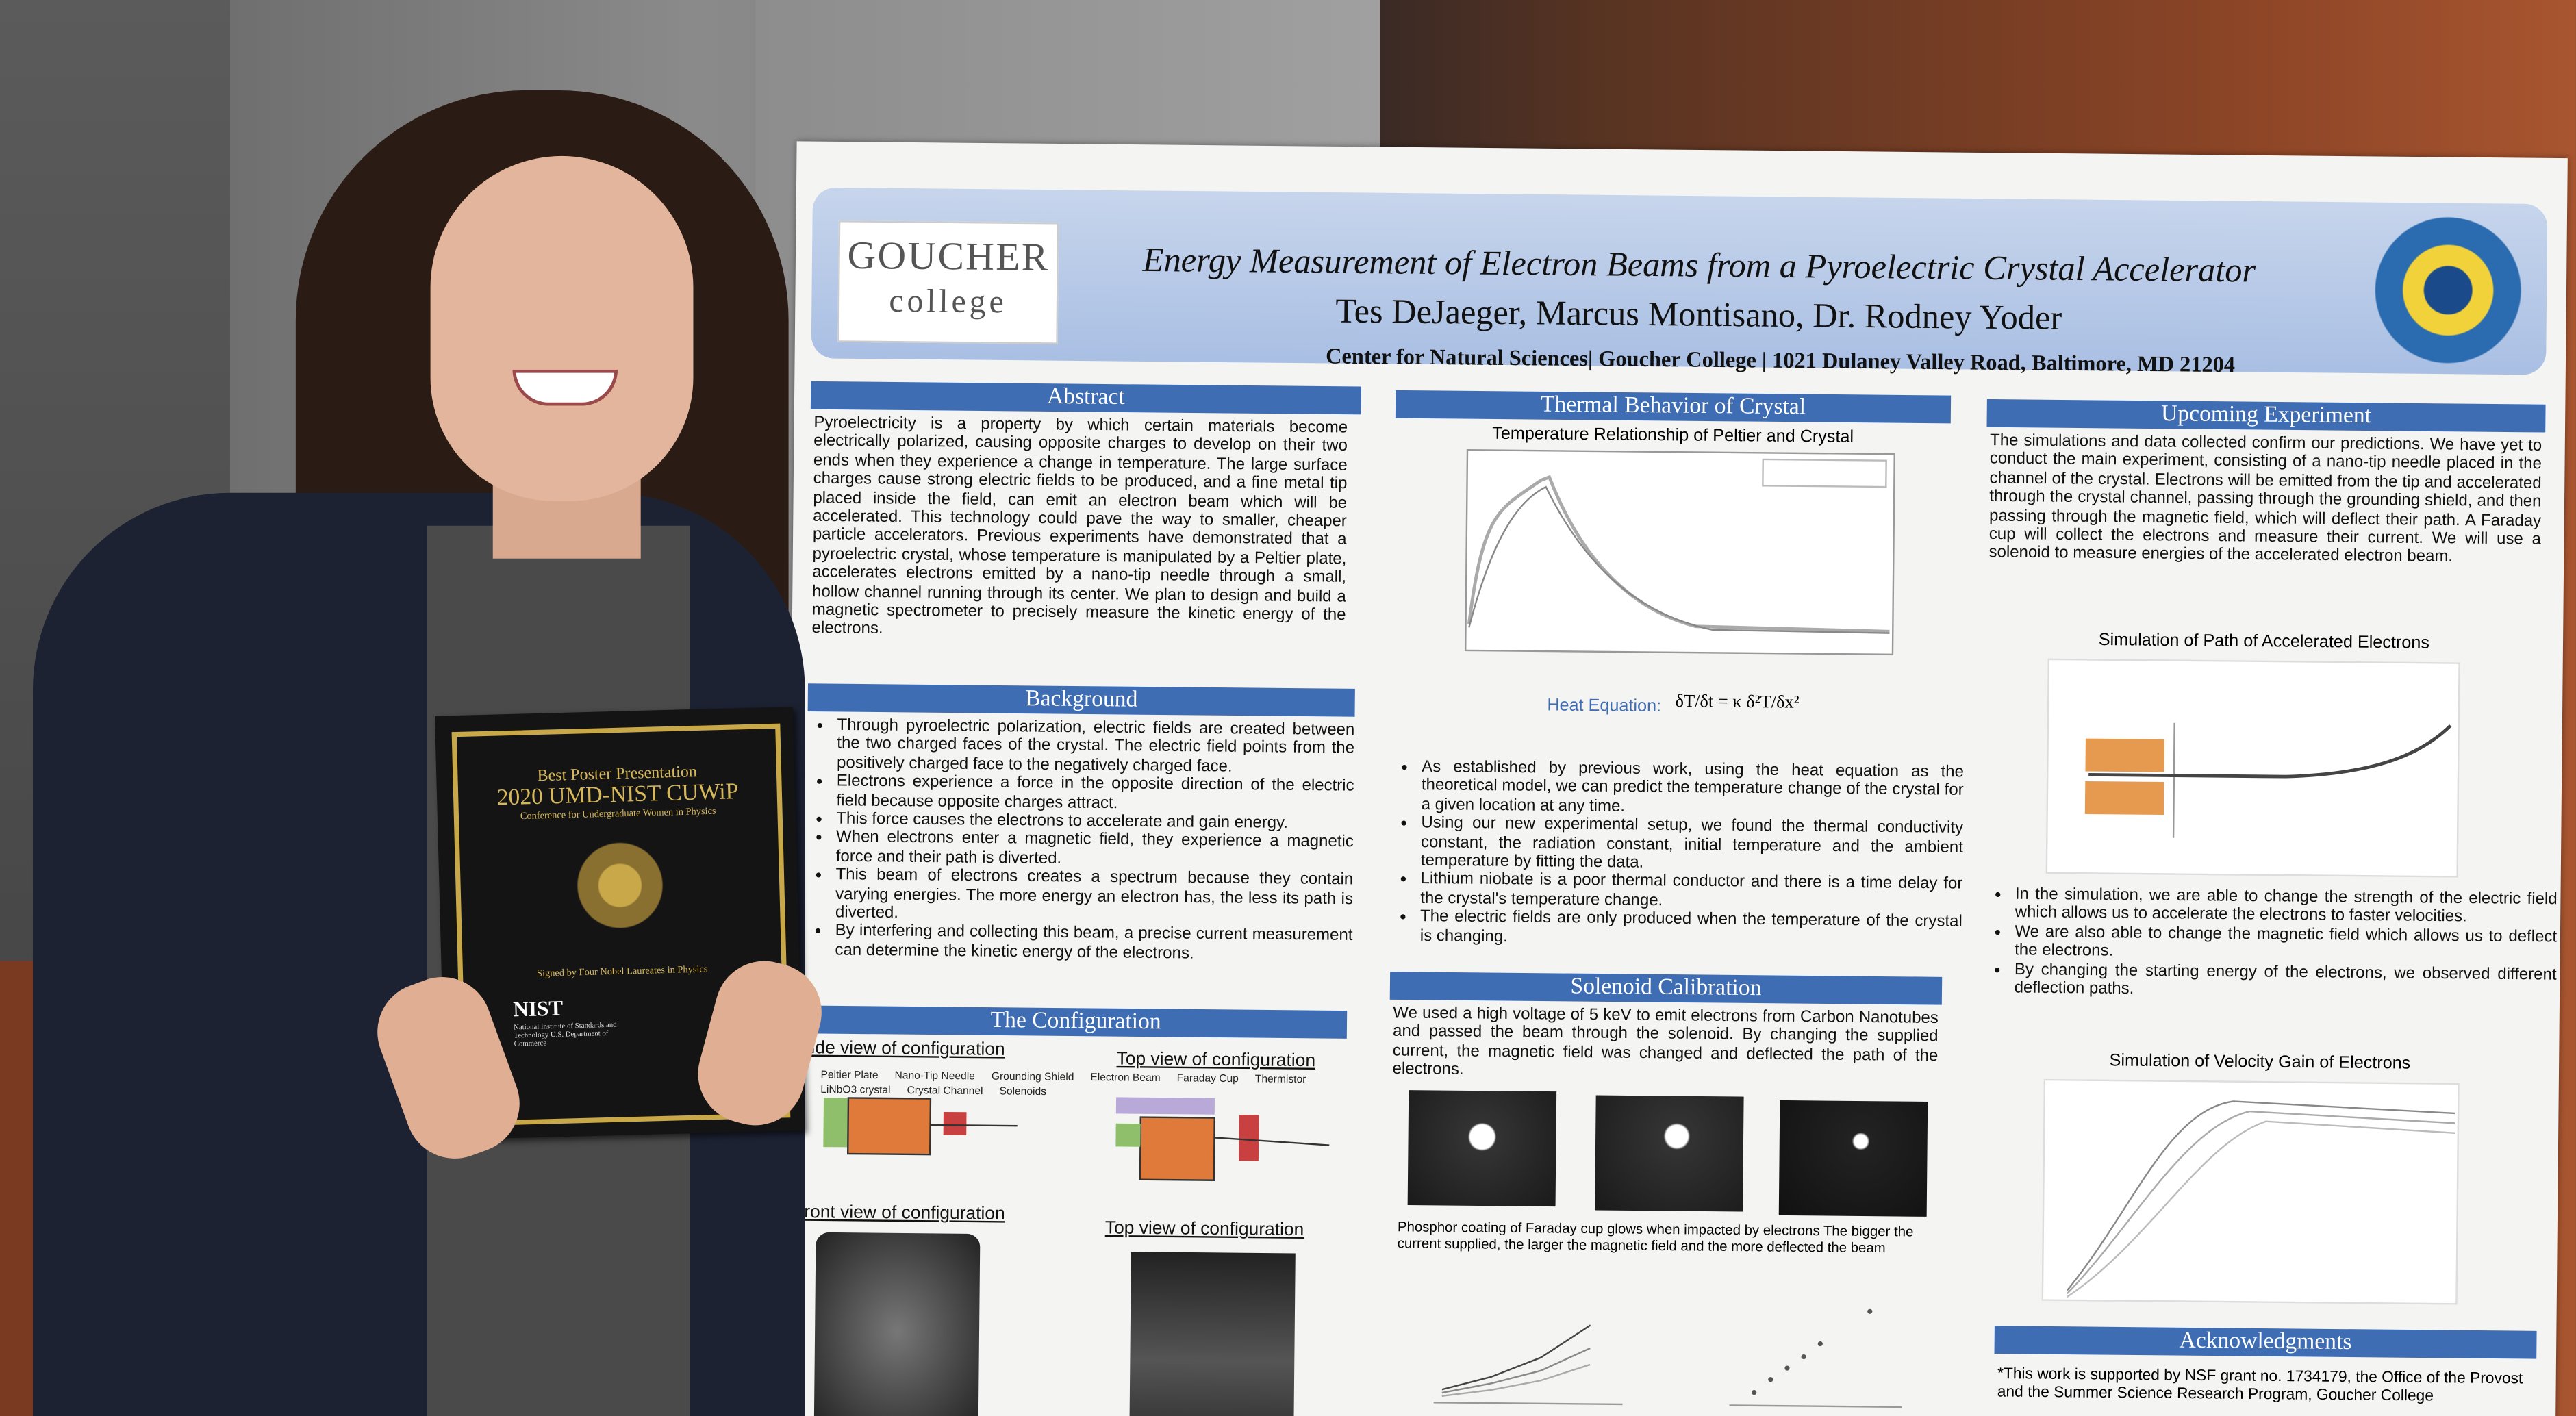 This screenshot has width=2576, height=1416. Describe the element at coordinates (1212, 1334) in the screenshot. I see `photo-top` at that location.